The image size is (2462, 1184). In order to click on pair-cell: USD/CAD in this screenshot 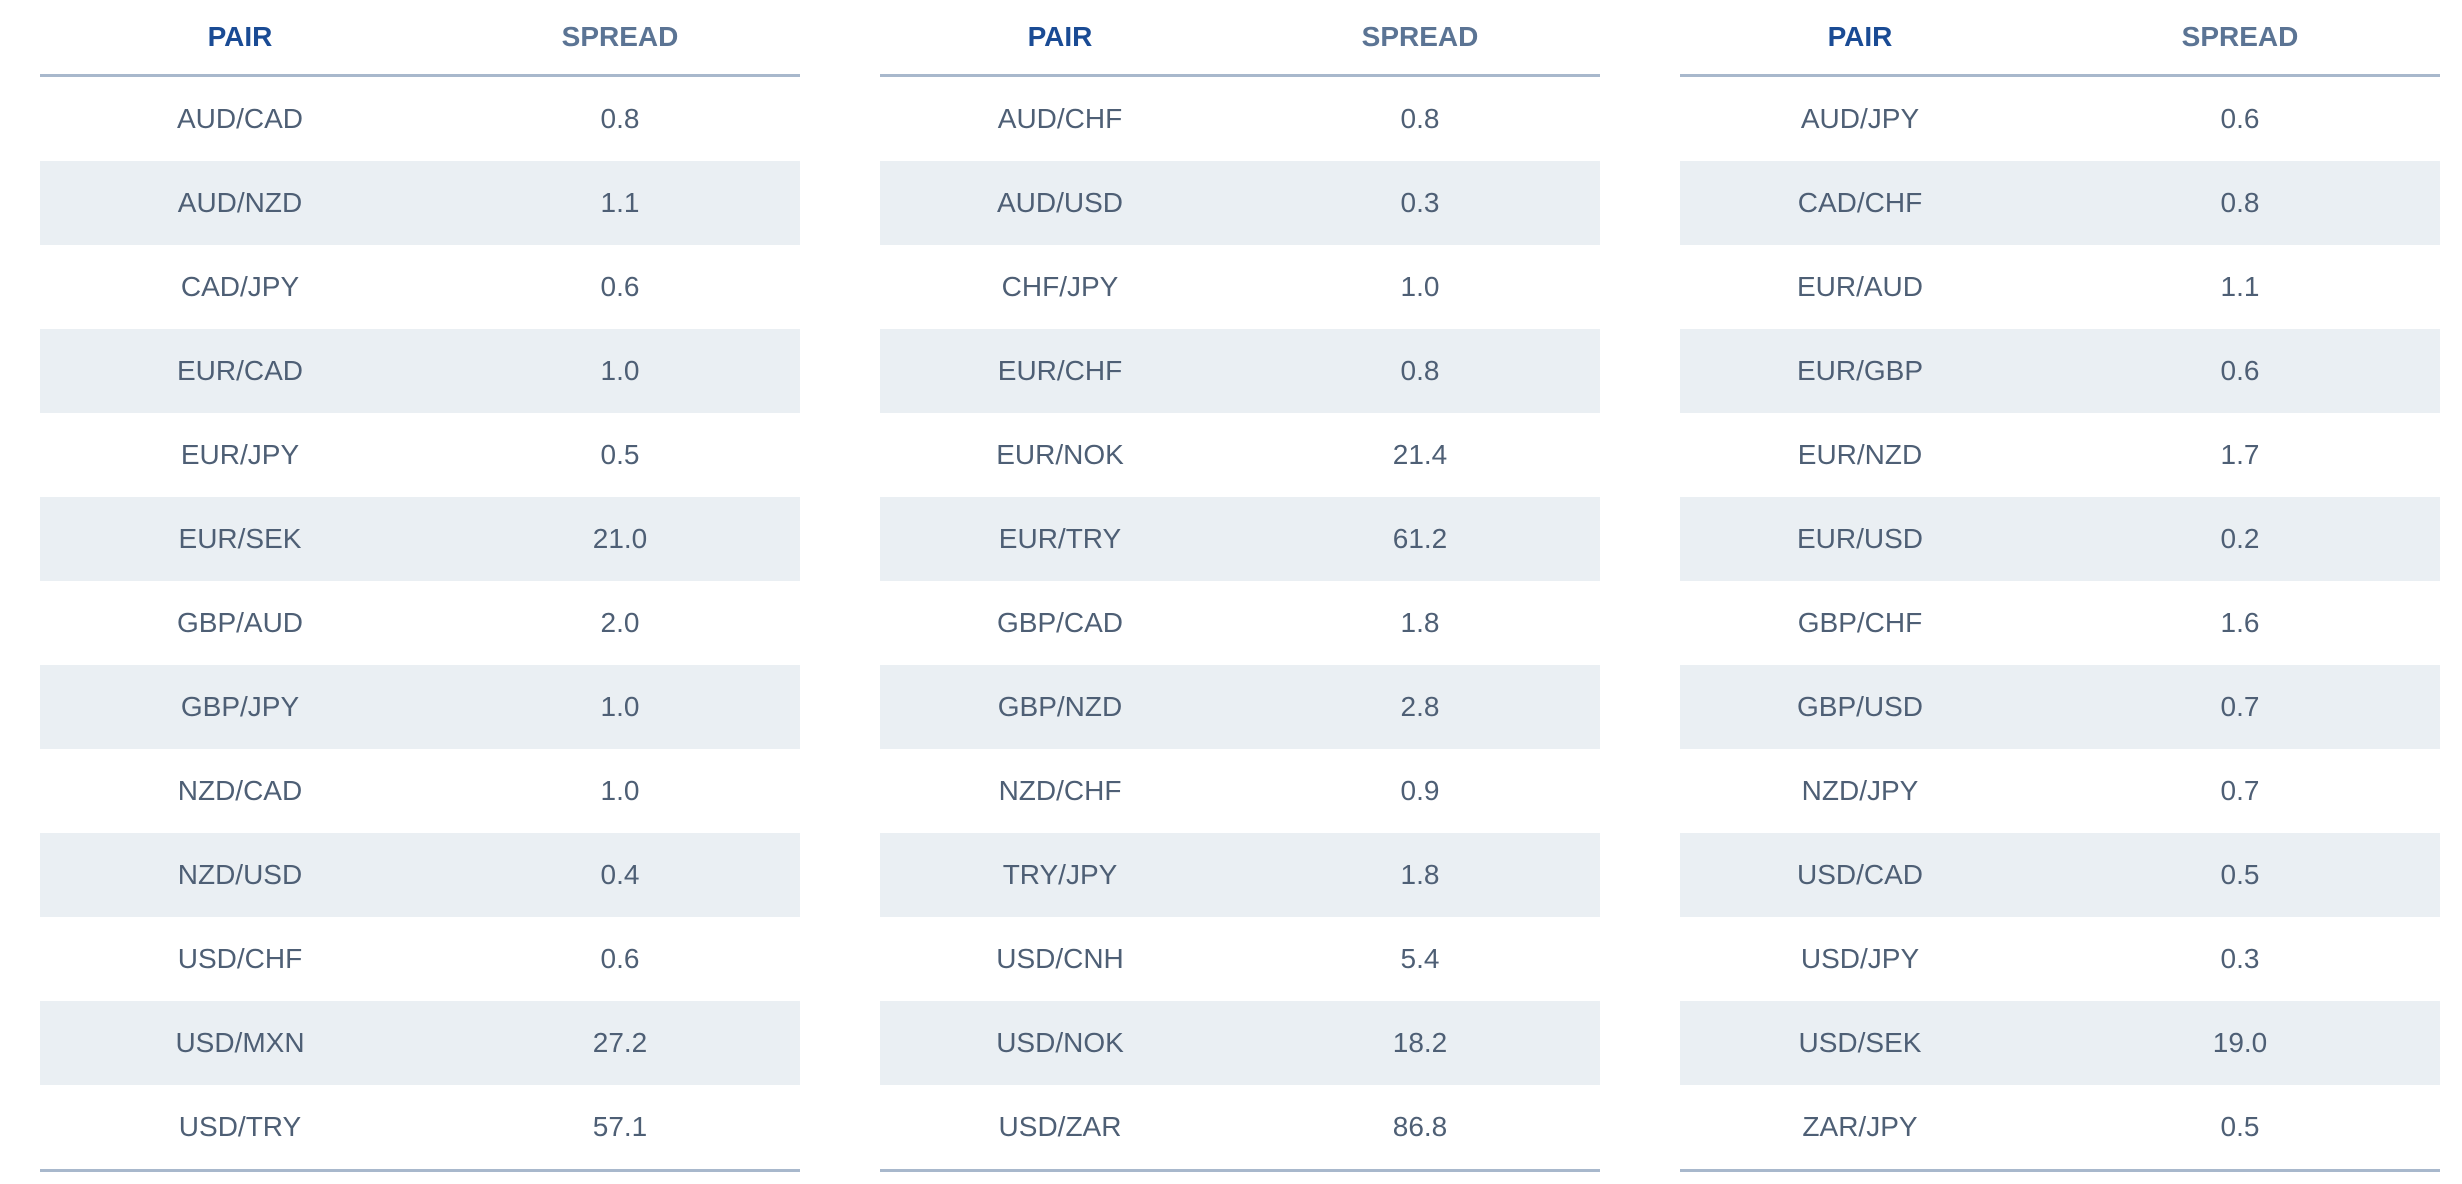, I will do `click(1860, 875)`.